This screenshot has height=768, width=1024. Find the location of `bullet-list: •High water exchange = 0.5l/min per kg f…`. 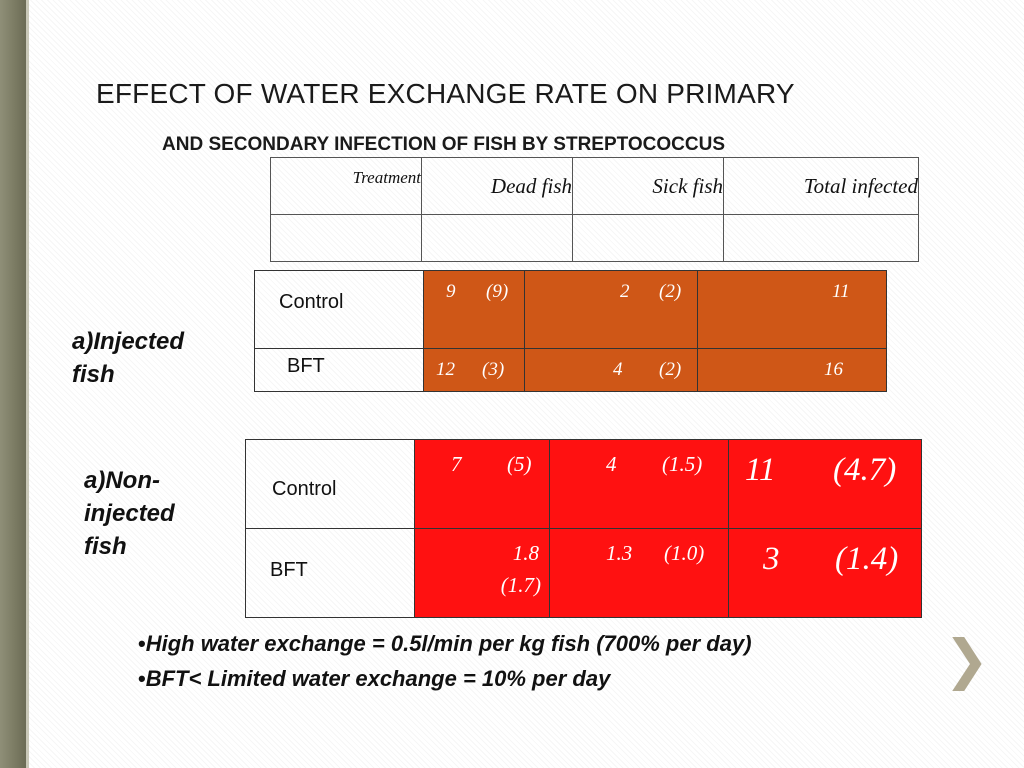

bullet-list: •High water exchange = 0.5l/min per kg f… is located at coordinates (445, 661).